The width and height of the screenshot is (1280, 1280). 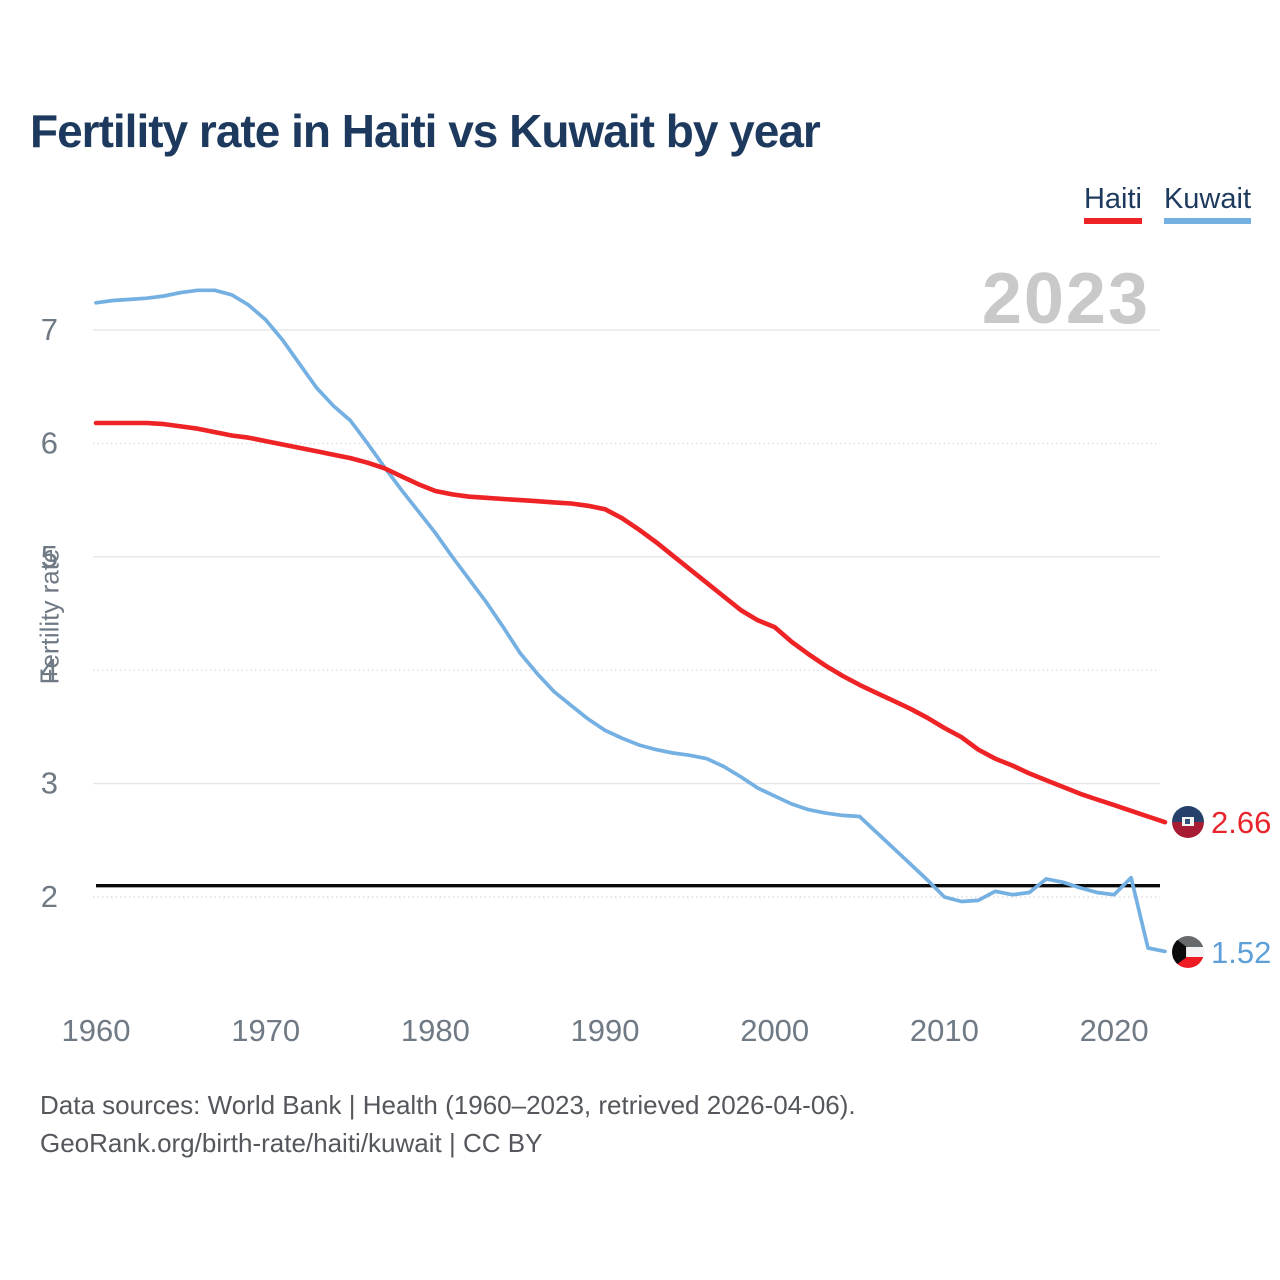 I want to click on haiti-latest-value: 2.66, so click(x=1241, y=822).